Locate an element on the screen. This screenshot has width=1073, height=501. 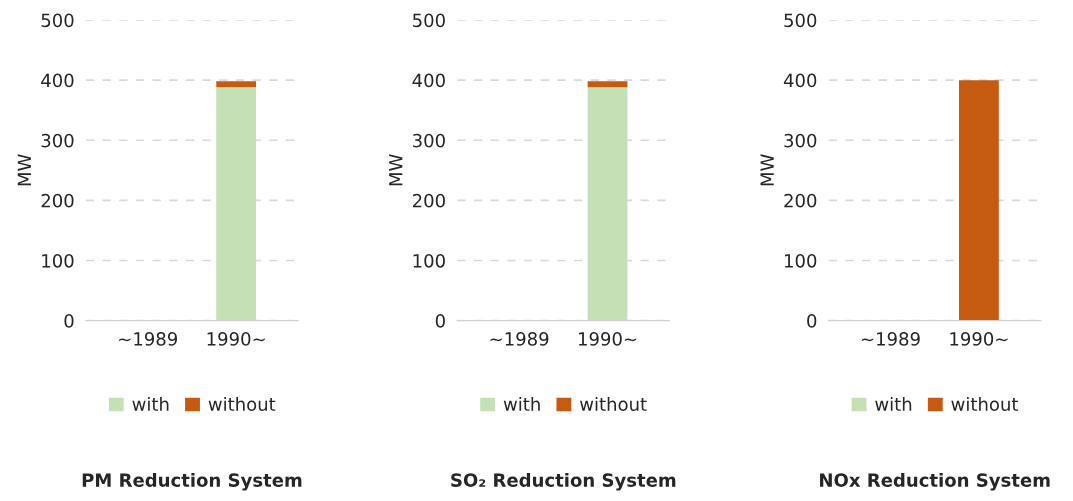
text: NOx Reduction System is located at coordinates (935, 481).